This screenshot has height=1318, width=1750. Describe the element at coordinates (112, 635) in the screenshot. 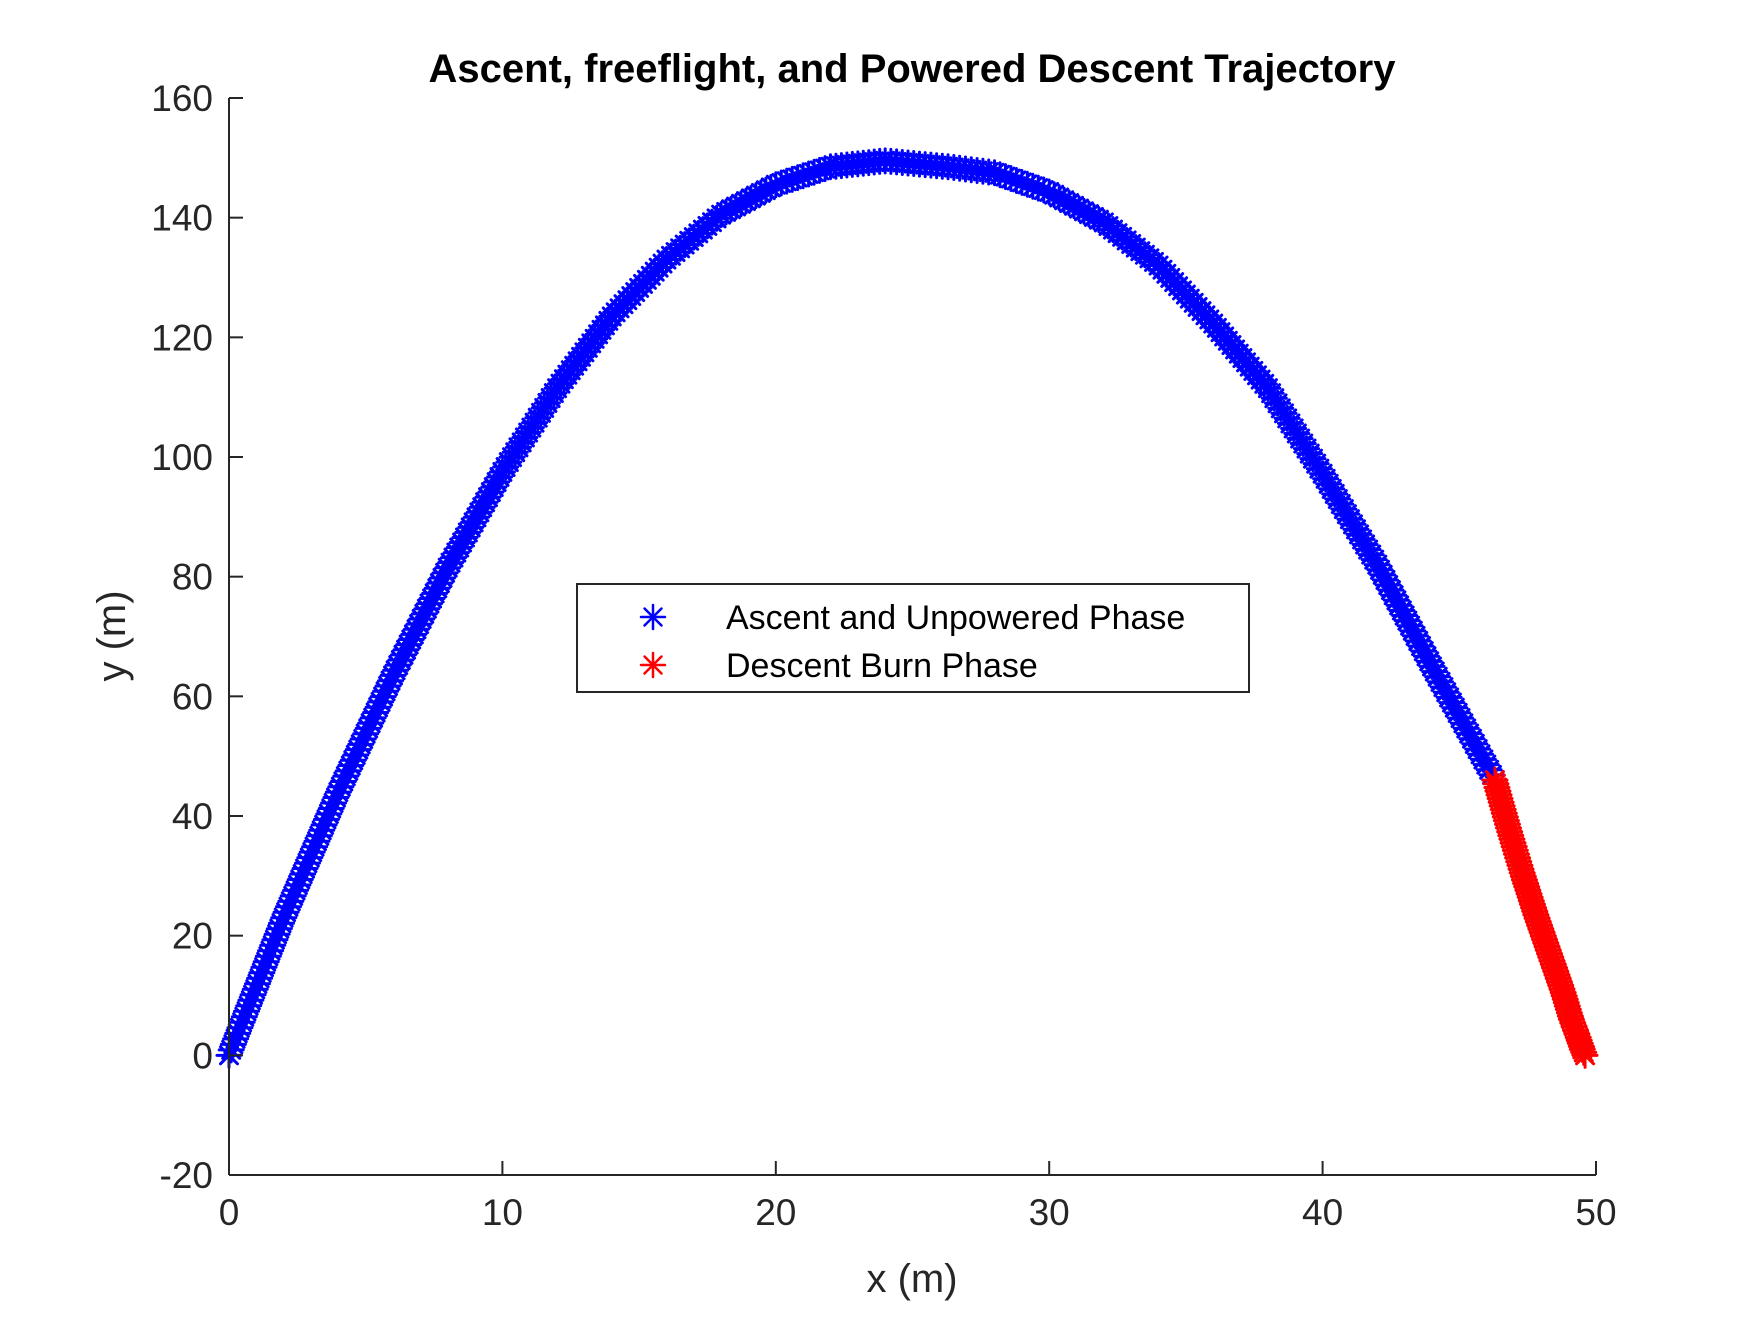

I see `y-axis-label: y (m)` at that location.